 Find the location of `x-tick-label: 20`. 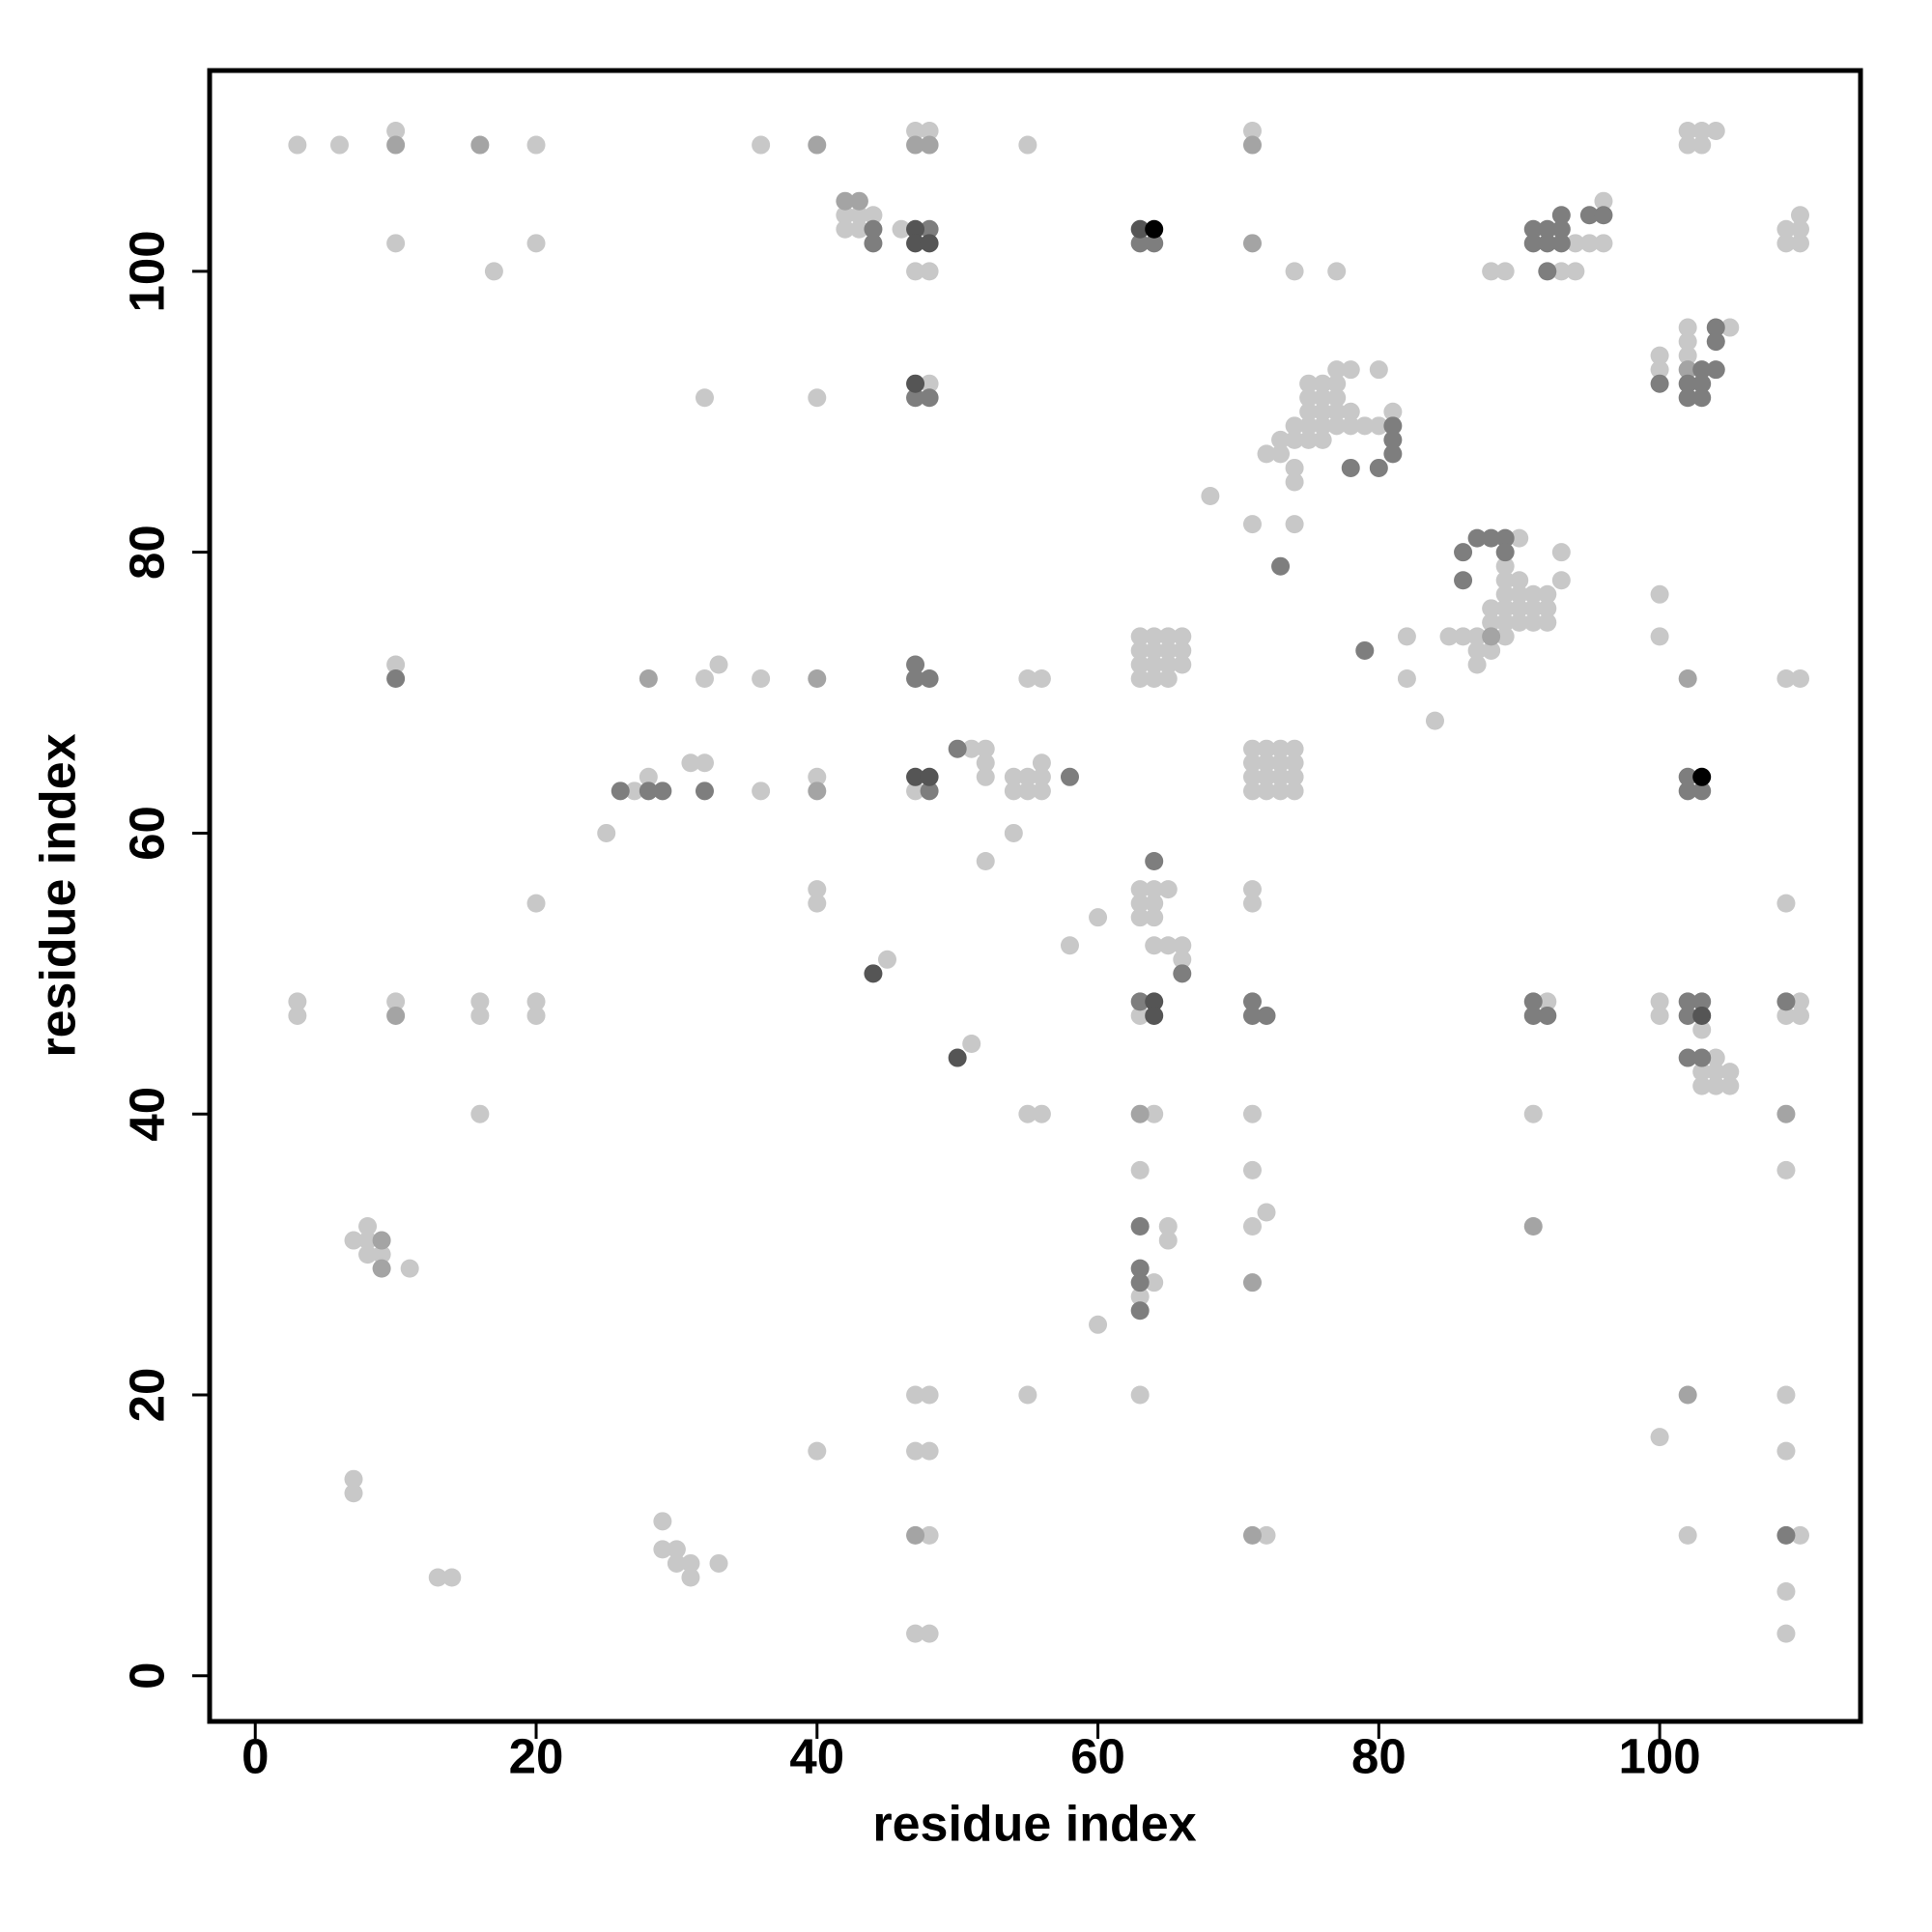

x-tick-label: 20 is located at coordinates (536, 1755).